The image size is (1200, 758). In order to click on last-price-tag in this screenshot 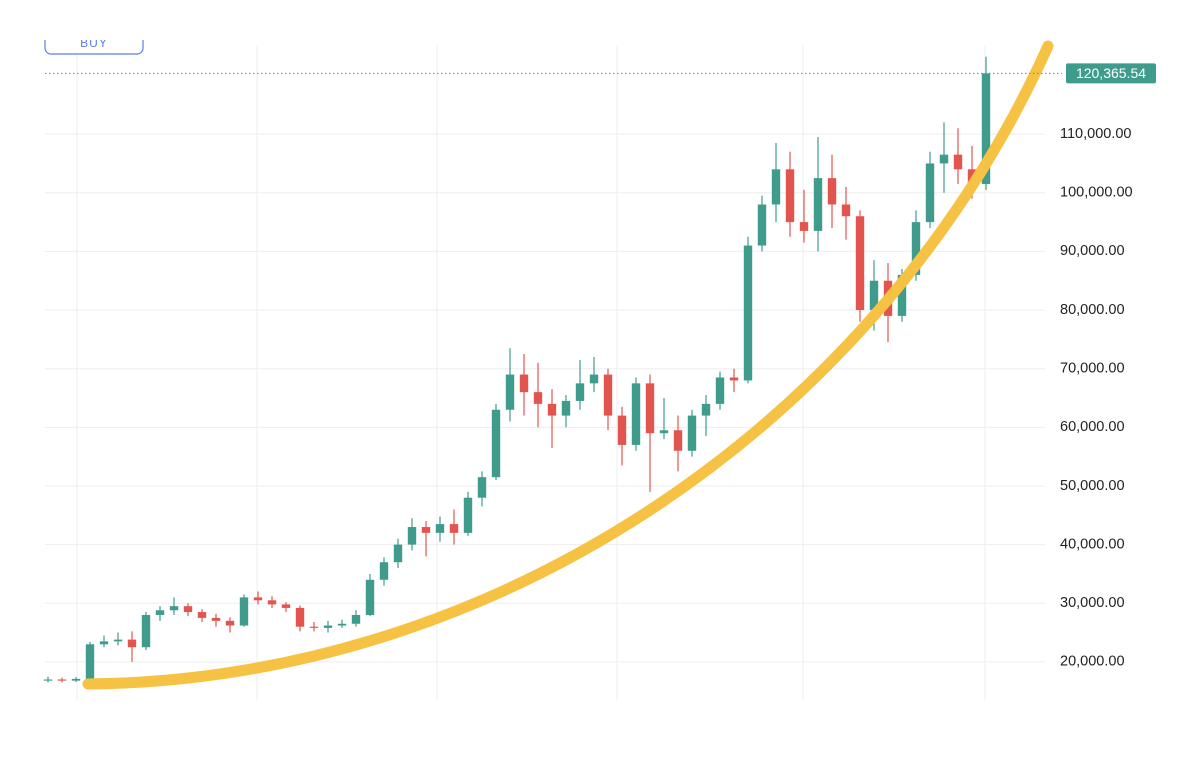, I will do `click(1111, 73)`.